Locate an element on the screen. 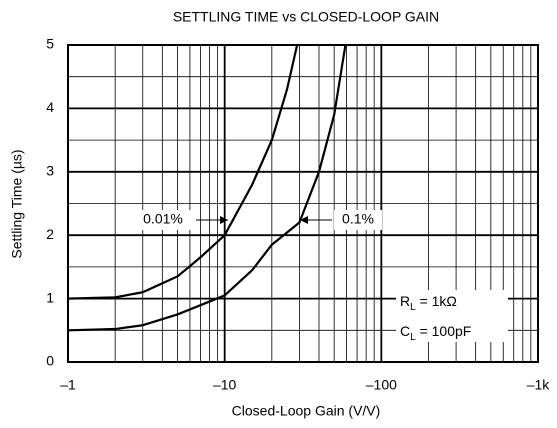  x-tick-label: –1 is located at coordinates (68, 385).